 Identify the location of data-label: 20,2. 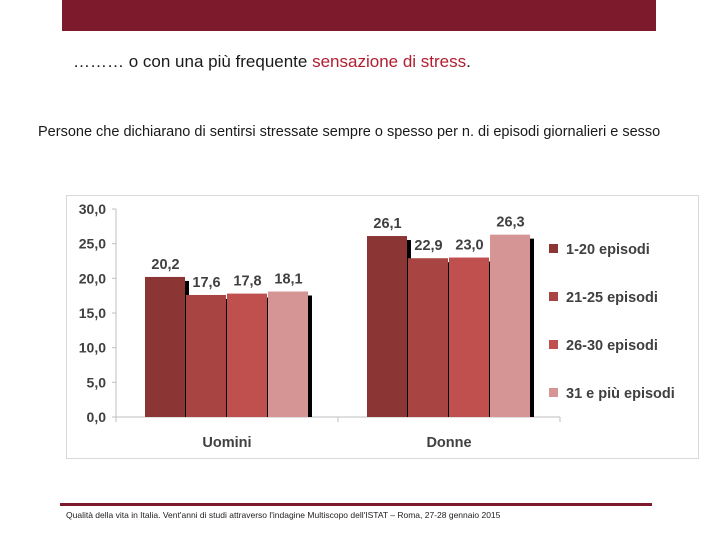
(165, 265).